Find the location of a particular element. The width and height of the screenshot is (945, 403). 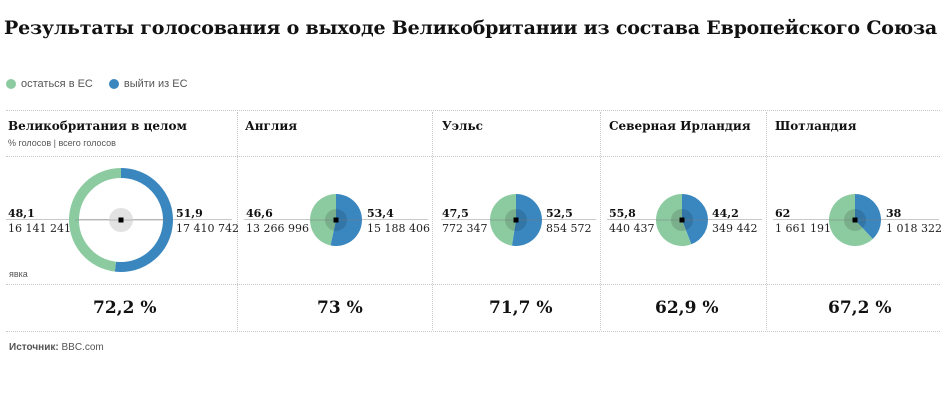

source-label: Источник: is located at coordinates (34, 347).